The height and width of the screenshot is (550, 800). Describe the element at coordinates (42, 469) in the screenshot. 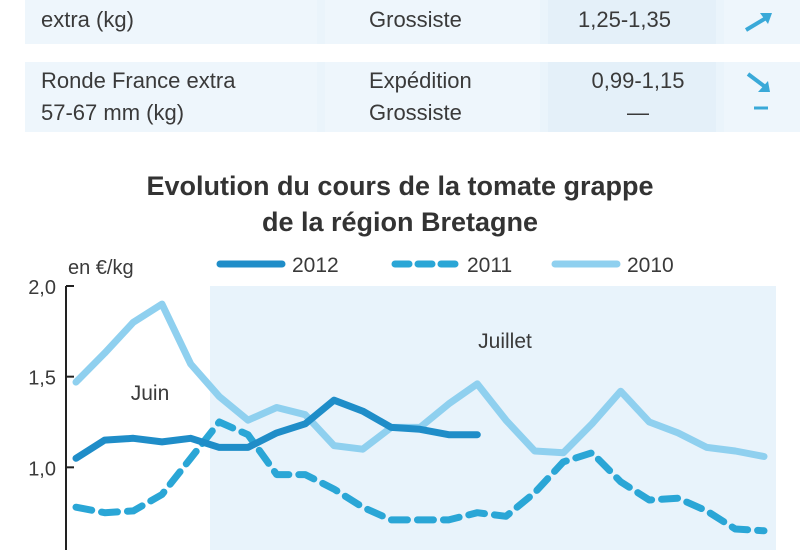

I see `y-tick-label: 1,0` at that location.